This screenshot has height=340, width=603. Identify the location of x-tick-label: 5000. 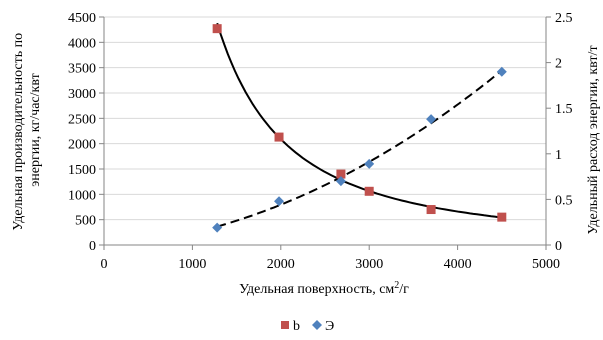
(546, 264).